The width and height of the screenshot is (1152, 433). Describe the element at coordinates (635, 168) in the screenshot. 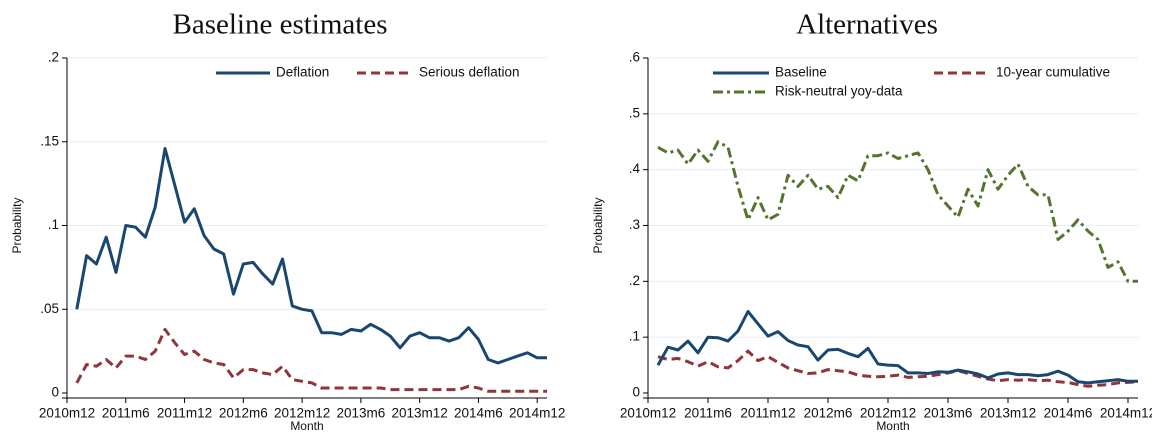

I see `y-tick-label: .4` at that location.